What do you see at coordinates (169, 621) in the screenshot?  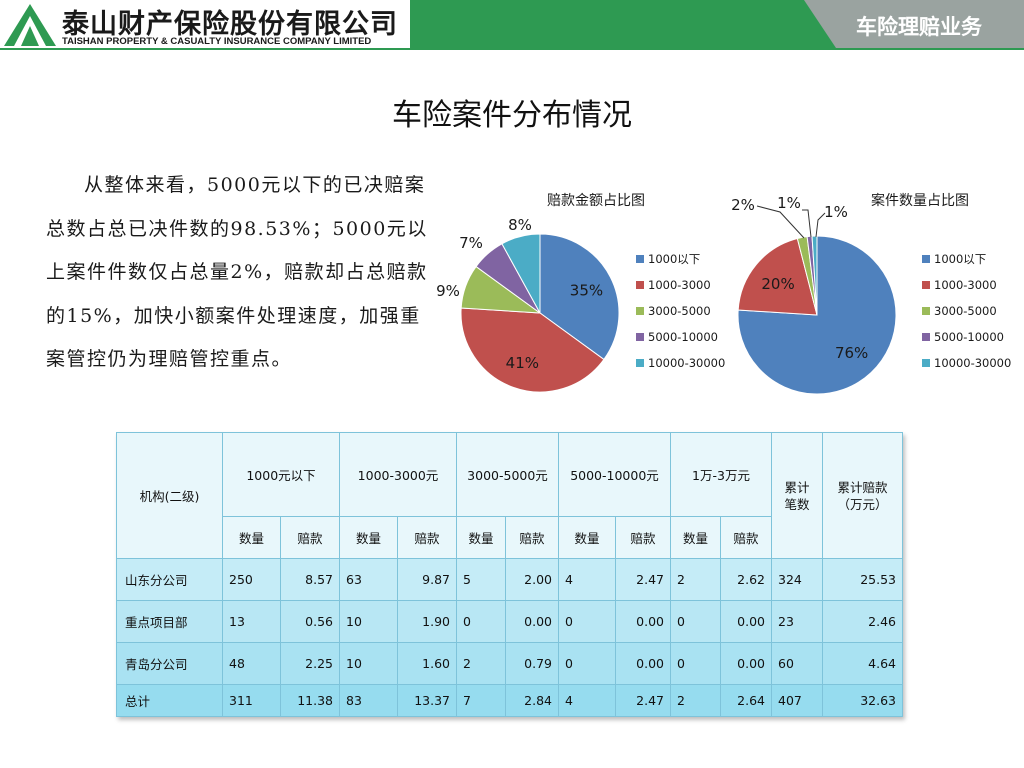 I see `row-org: 重点项目部` at bounding box center [169, 621].